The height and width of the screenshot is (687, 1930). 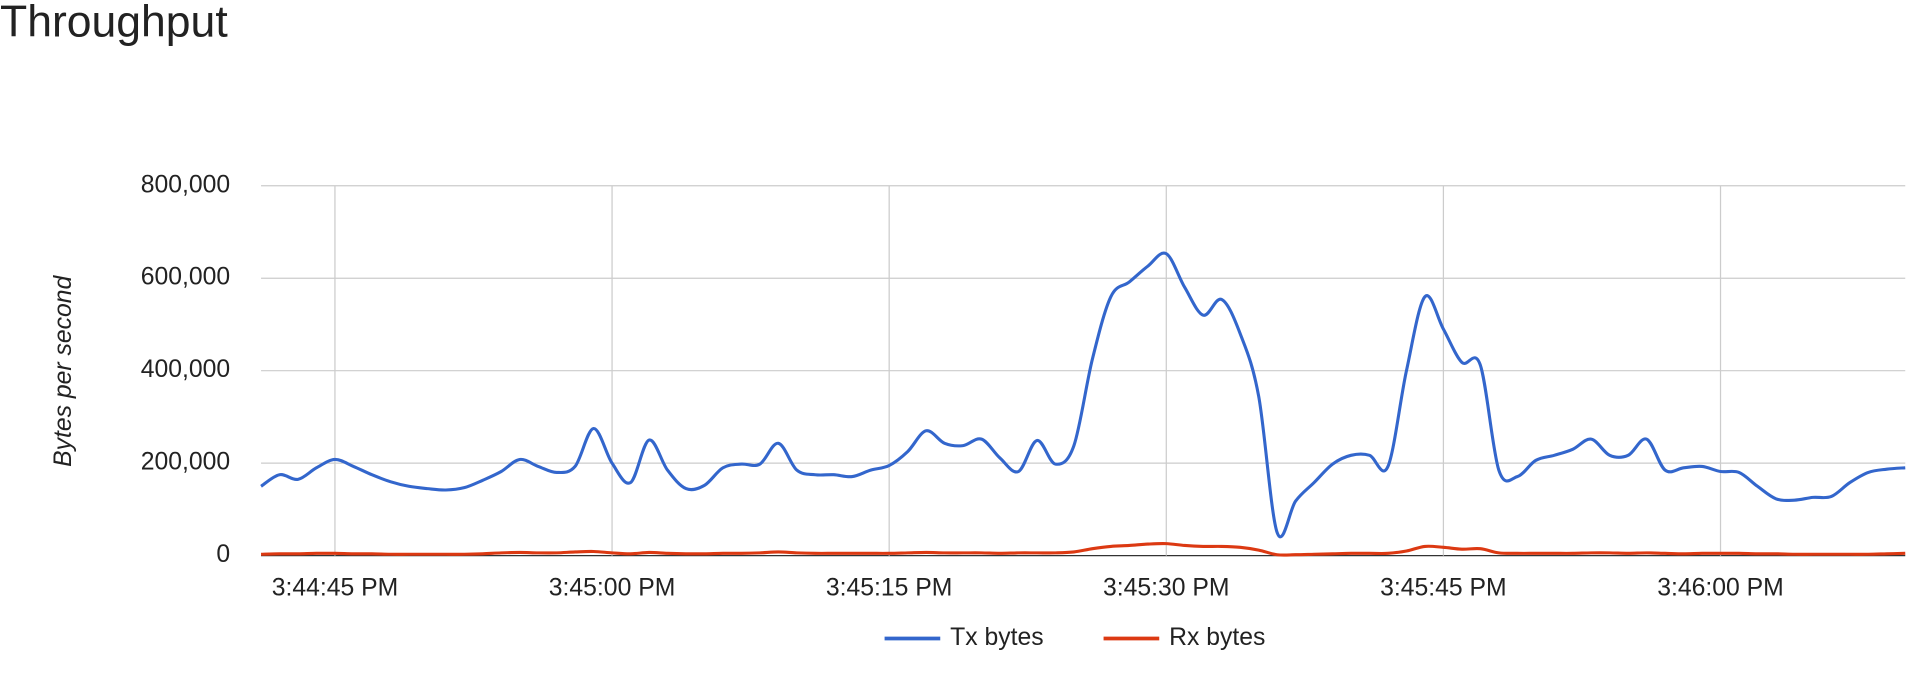 What do you see at coordinates (223, 554) in the screenshot?
I see `y-tick-label: 0` at bounding box center [223, 554].